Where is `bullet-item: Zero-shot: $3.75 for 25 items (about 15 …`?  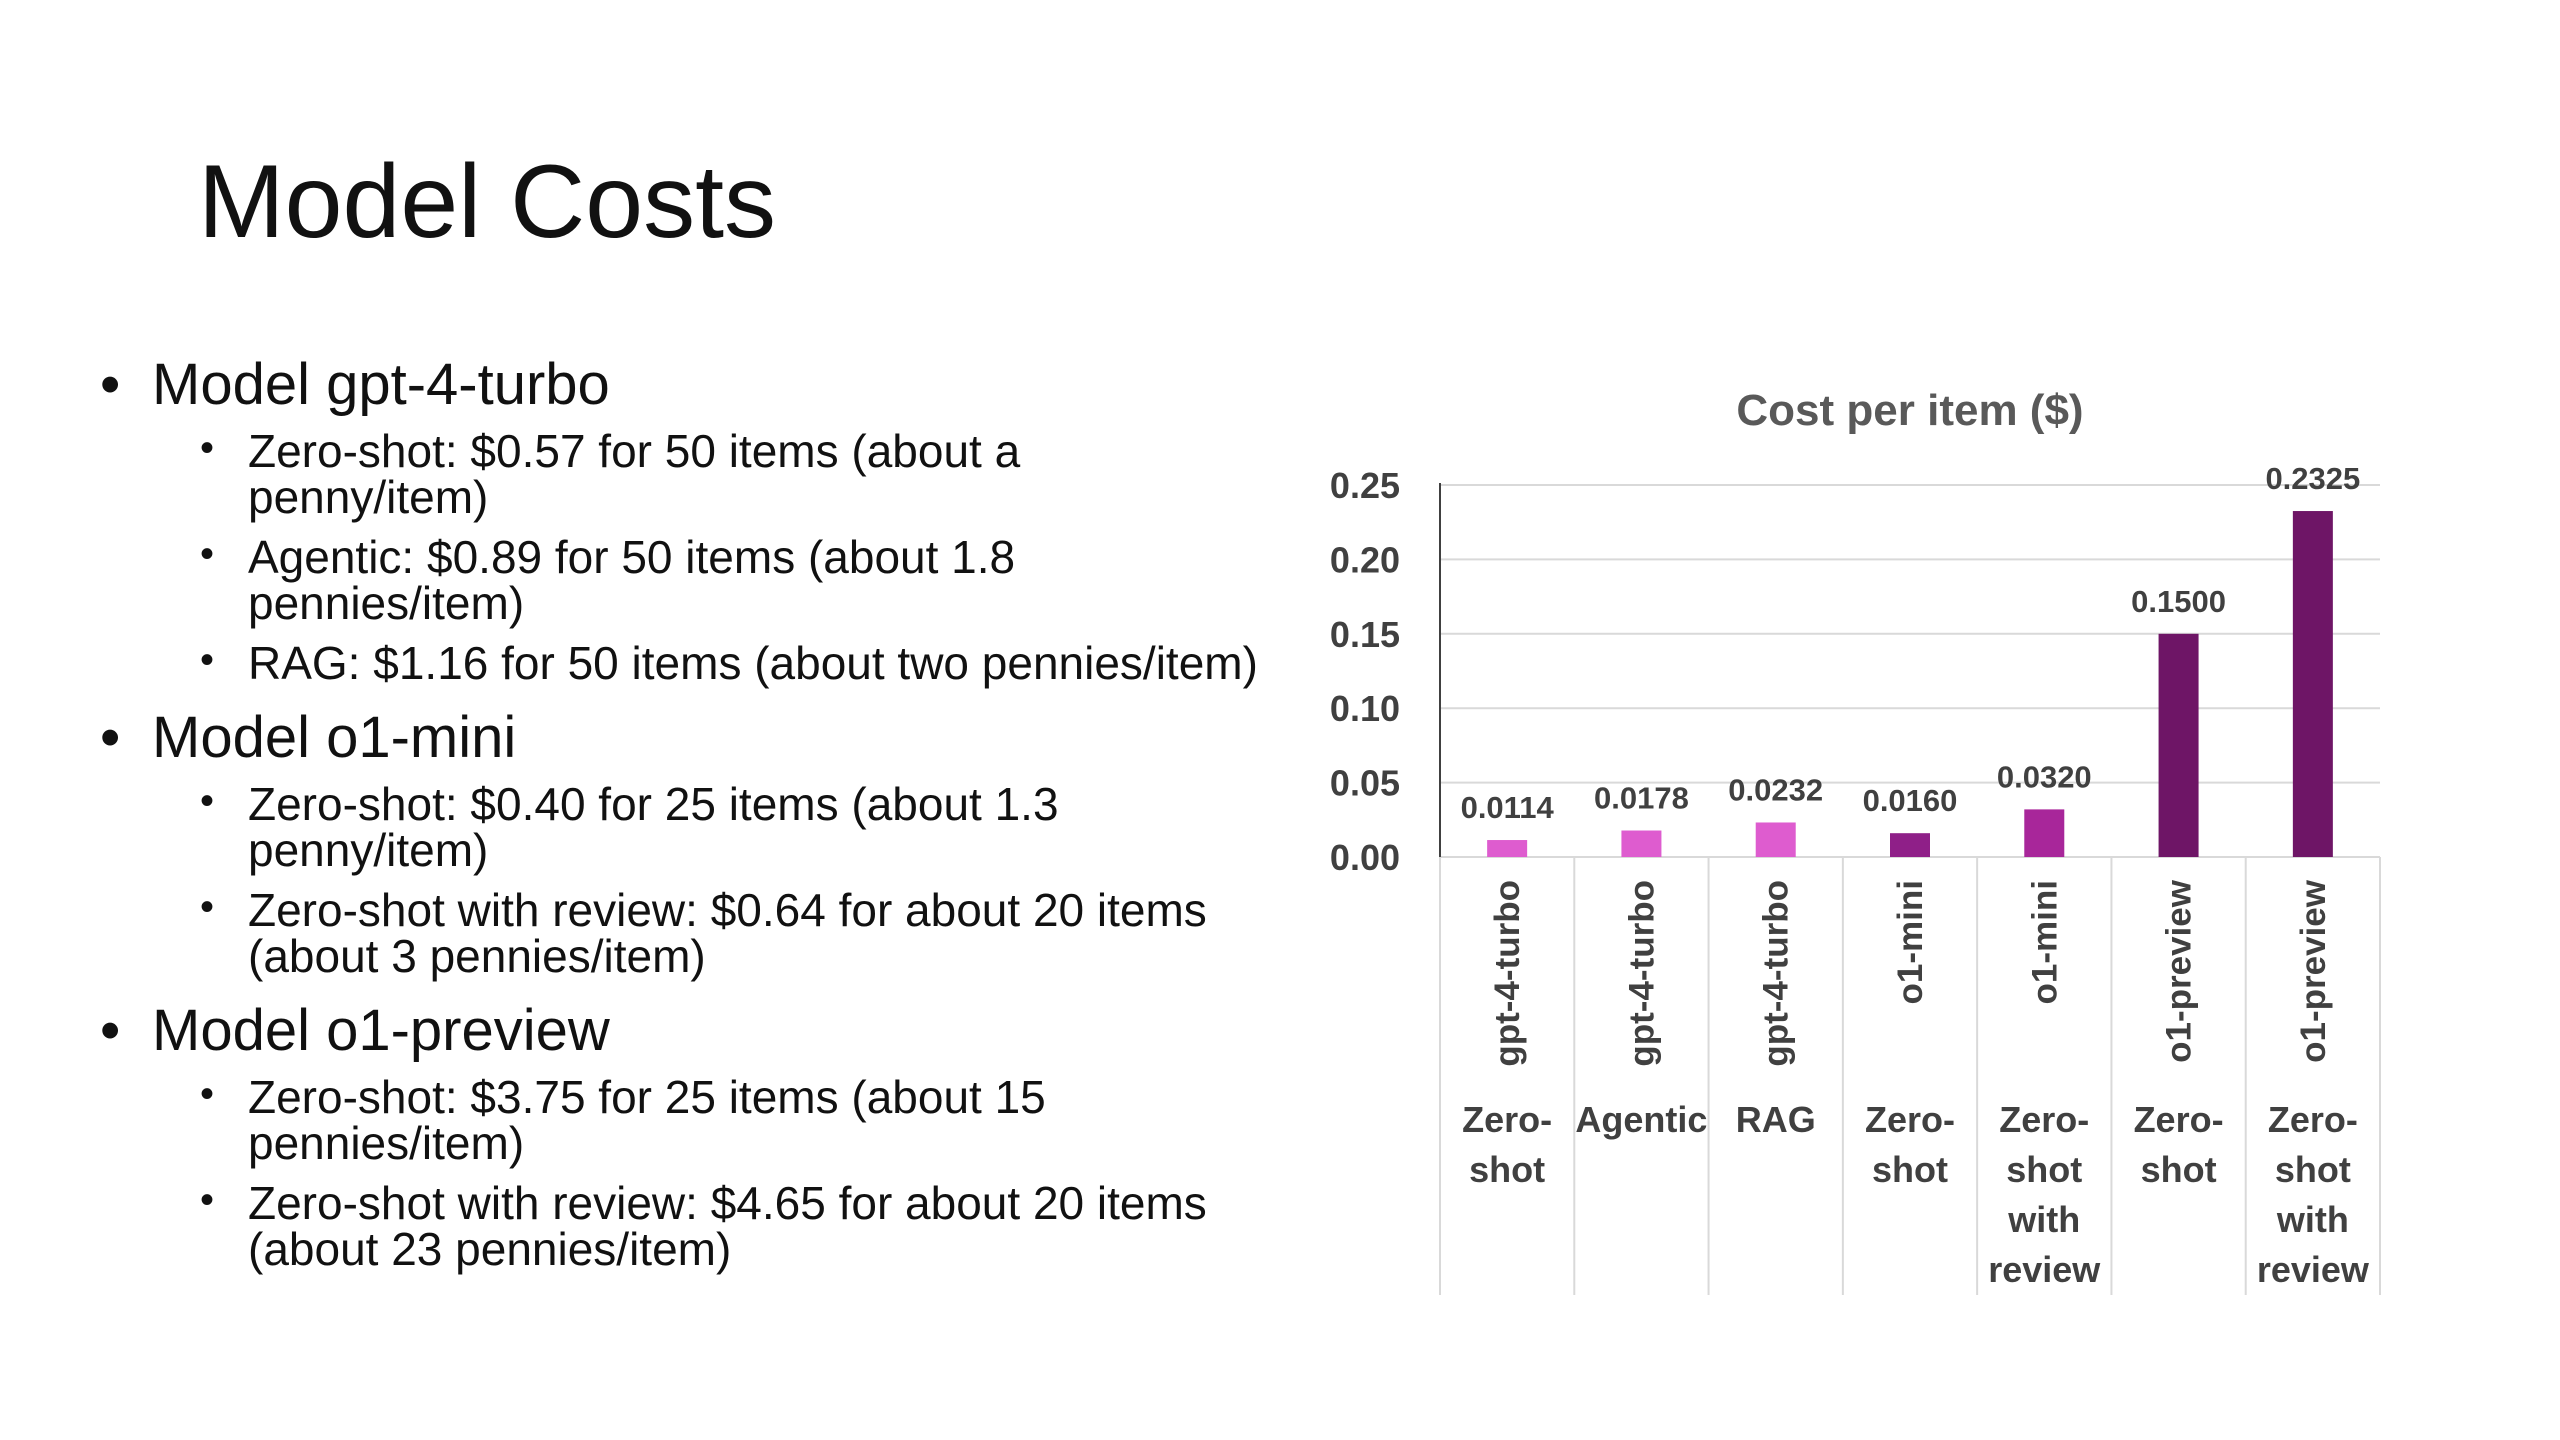
bullet-item: Zero-shot: $3.75 for 25 items (about 15 … is located at coordinates (730, 1120).